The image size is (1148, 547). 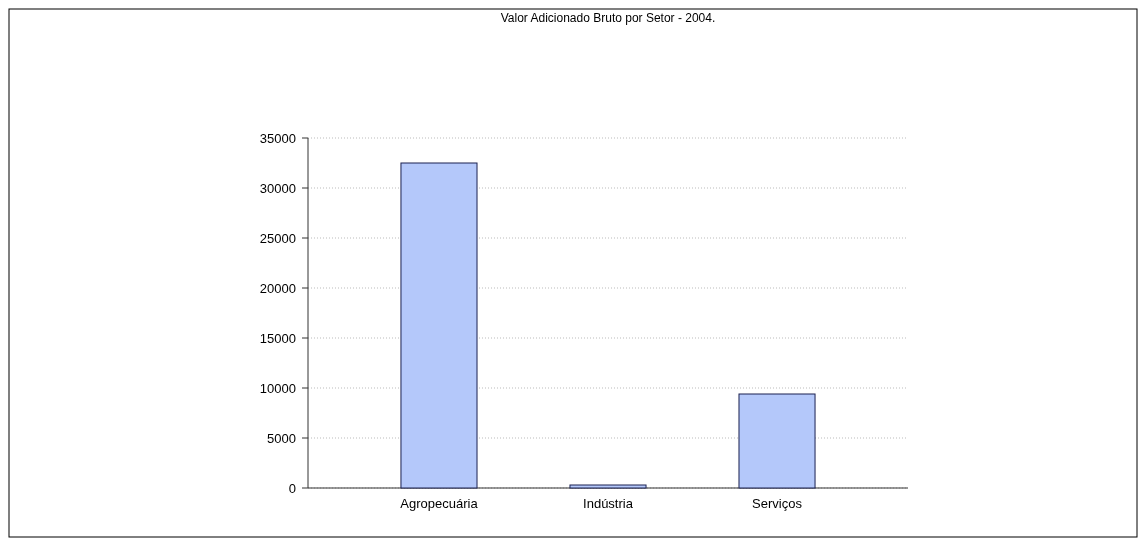 I want to click on x-tick-label: Agropecuária, so click(x=439, y=503).